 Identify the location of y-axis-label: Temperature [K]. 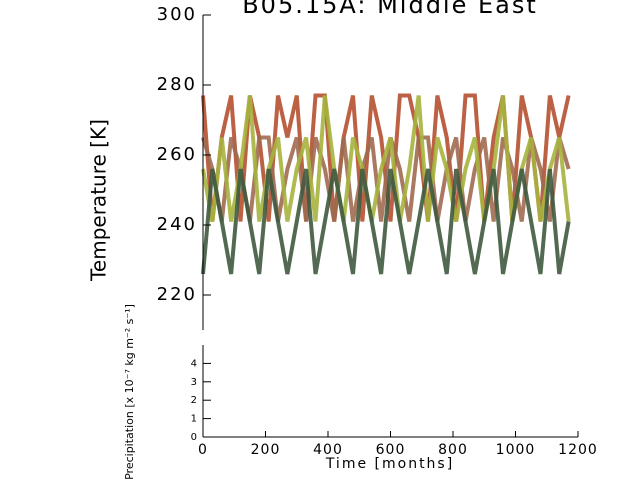
(99, 200).